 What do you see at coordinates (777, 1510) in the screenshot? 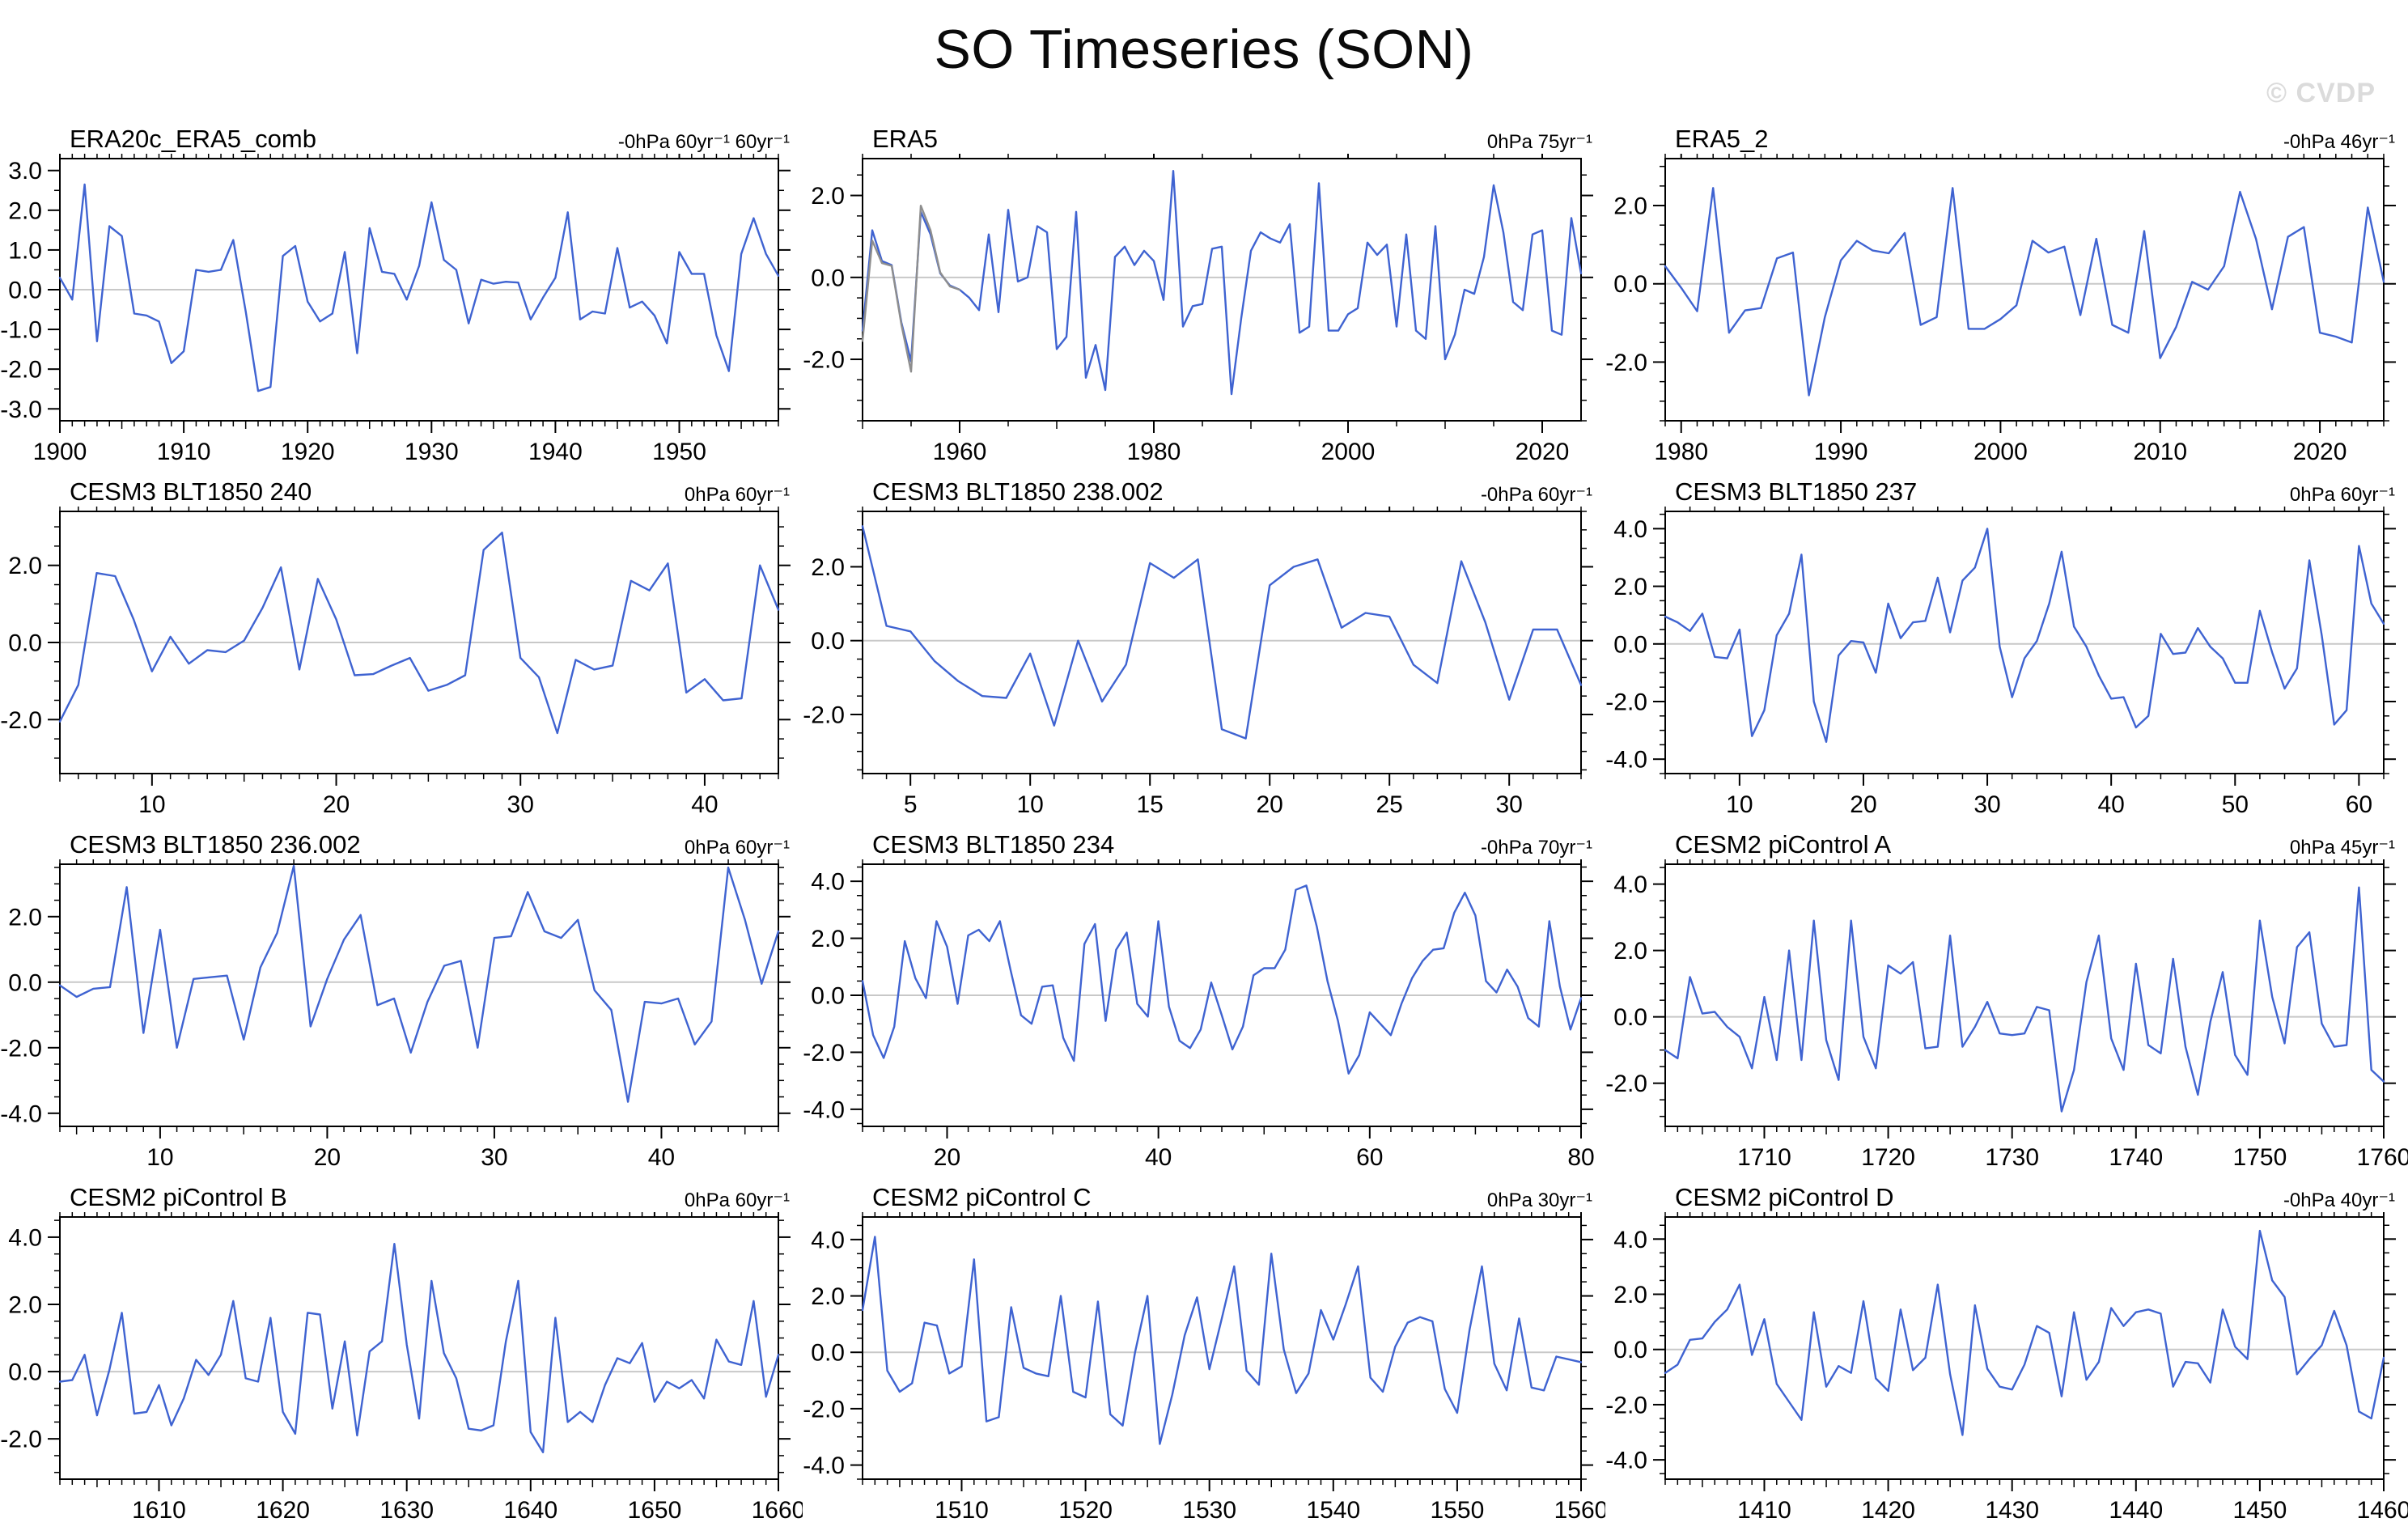
I see `svg-text: 1660` at bounding box center [777, 1510].